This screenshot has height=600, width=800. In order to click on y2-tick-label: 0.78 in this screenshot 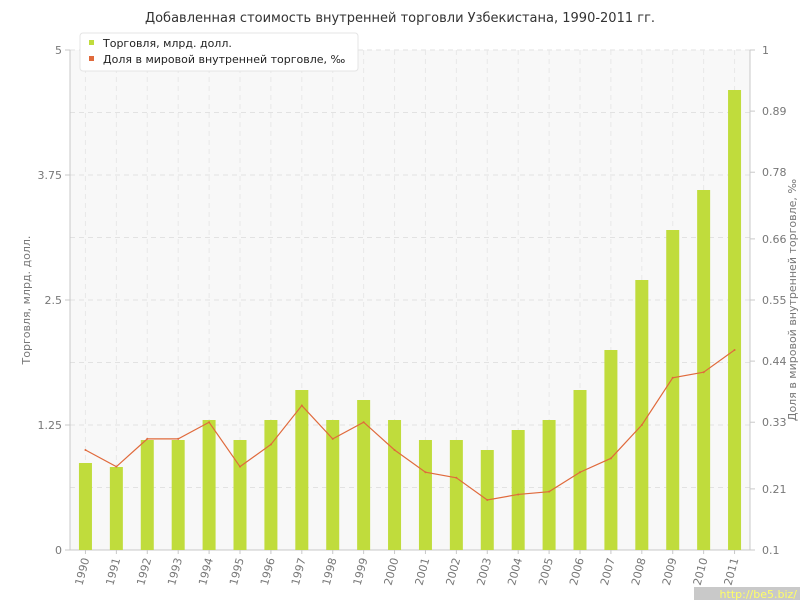, I will do `click(774, 172)`.